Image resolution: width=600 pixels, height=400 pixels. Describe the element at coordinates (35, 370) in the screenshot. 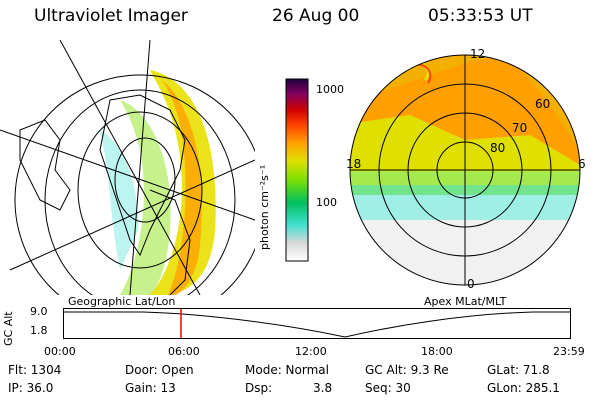

I see `flight-number: Flt: 1304` at that location.